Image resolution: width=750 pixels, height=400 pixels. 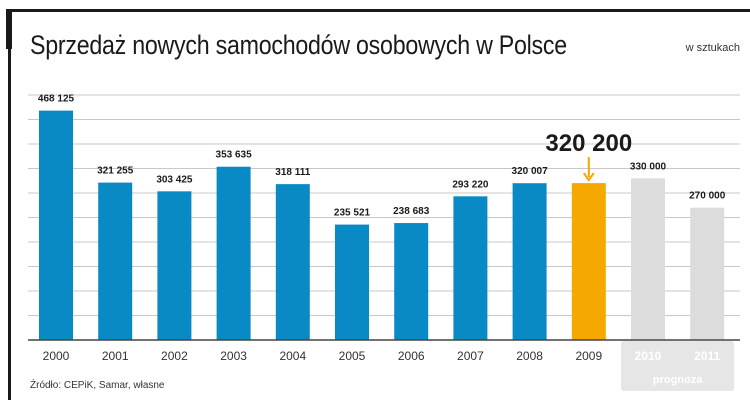 What do you see at coordinates (712, 48) in the screenshot?
I see `unit-label: w sztukach` at bounding box center [712, 48].